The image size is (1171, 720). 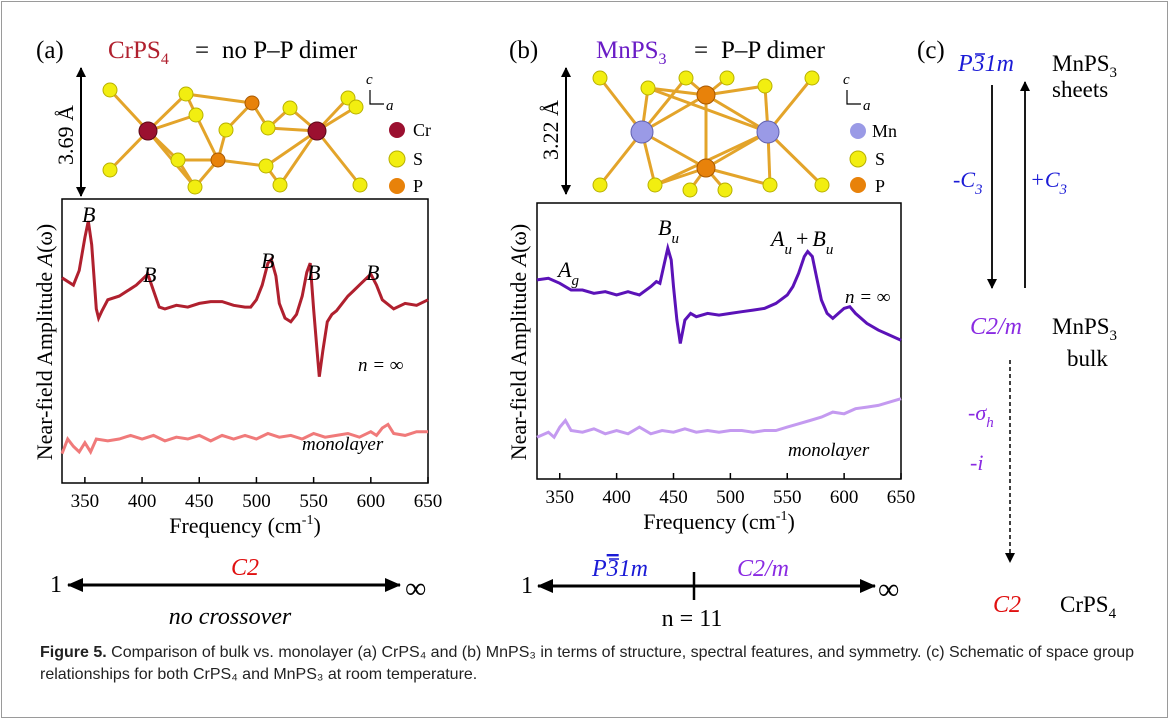 I want to click on panel-b-axis-a: a, so click(x=867, y=106).